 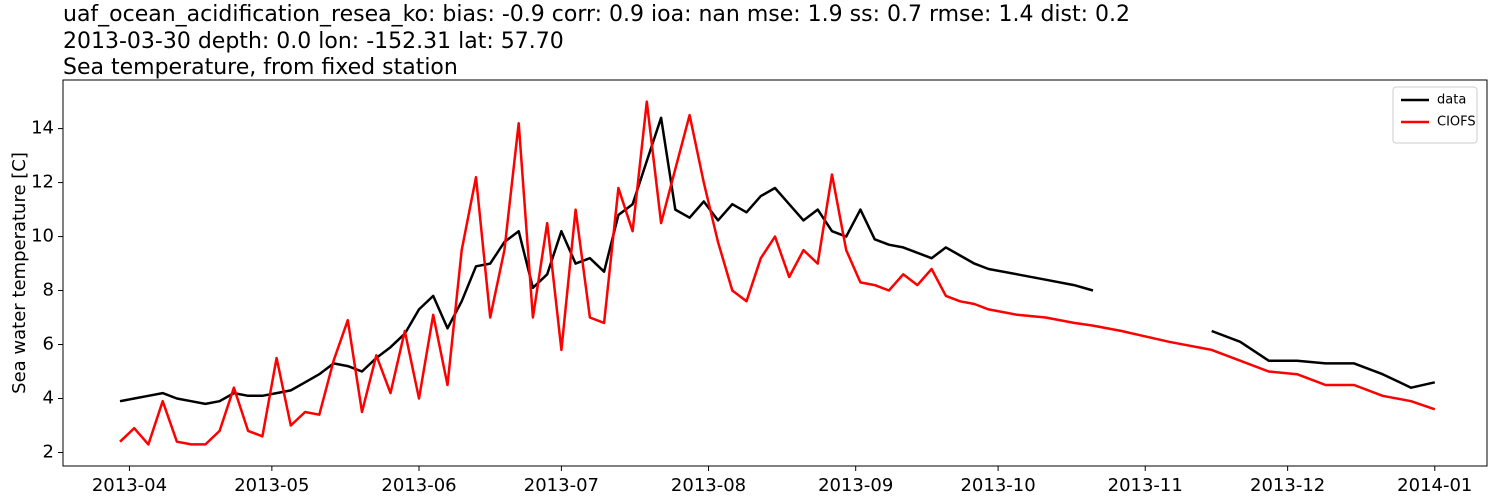 I want to click on chart-title-line: Sea temperature, from fixed station, so click(x=260, y=67).